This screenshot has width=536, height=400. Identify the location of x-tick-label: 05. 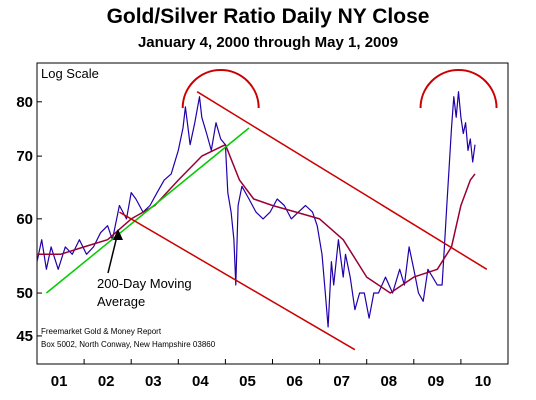
(247, 381).